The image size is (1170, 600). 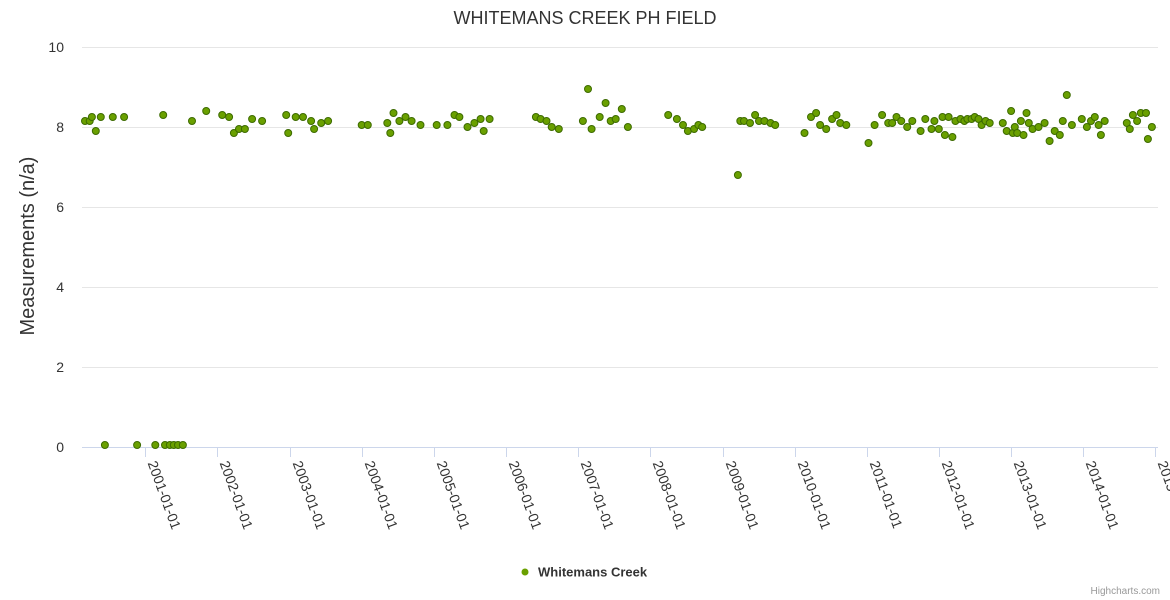 What do you see at coordinates (1125, 591) in the screenshot?
I see `credits-link: Highcharts.com` at bounding box center [1125, 591].